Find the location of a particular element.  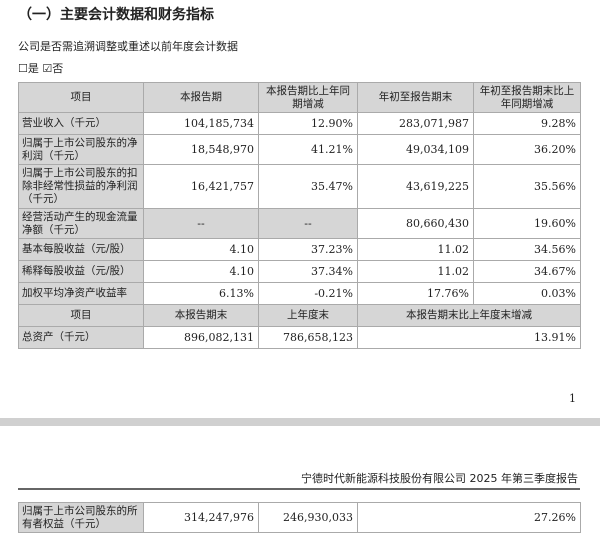

table-cell: 43,619,225 is located at coordinates (415, 186).